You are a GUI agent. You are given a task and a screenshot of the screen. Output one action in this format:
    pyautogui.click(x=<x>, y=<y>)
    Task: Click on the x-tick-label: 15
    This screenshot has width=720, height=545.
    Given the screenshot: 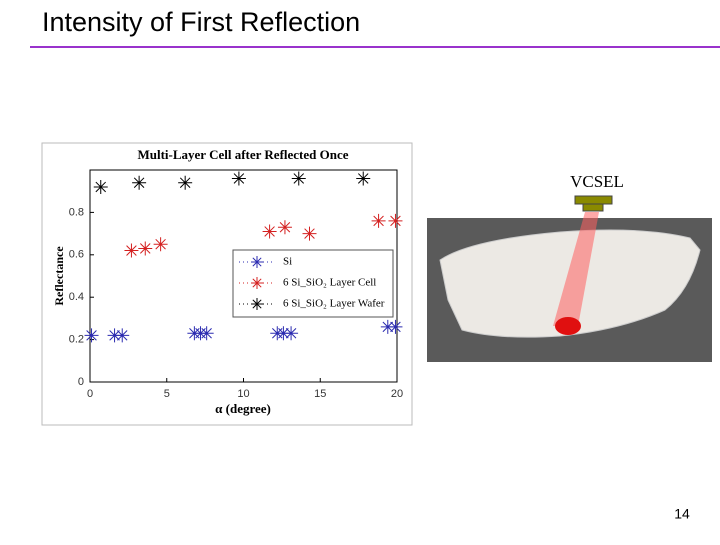 What is the action you would take?
    pyautogui.click(x=320, y=394)
    